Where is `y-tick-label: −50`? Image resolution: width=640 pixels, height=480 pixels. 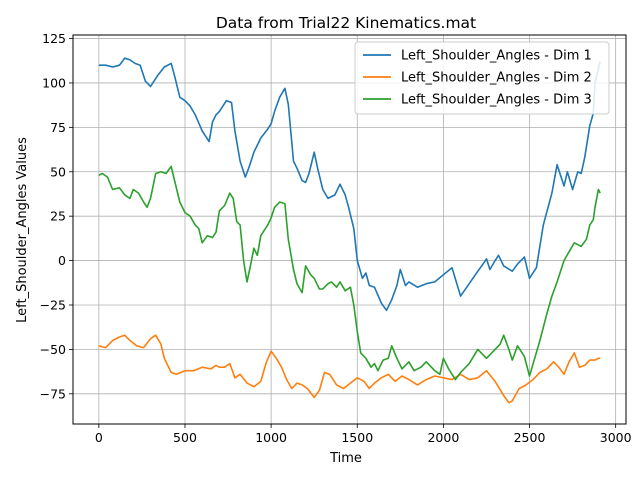 y-tick-label: −50 is located at coordinates (53, 349).